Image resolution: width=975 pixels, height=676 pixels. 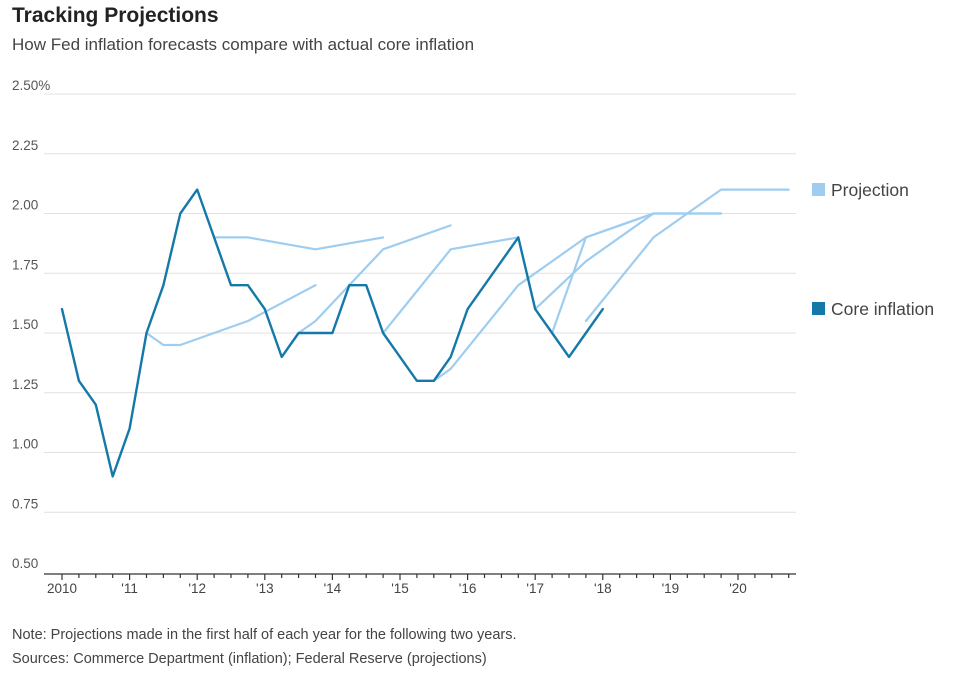 What do you see at coordinates (873, 249) in the screenshot?
I see `legend: Projection Core inflation` at bounding box center [873, 249].